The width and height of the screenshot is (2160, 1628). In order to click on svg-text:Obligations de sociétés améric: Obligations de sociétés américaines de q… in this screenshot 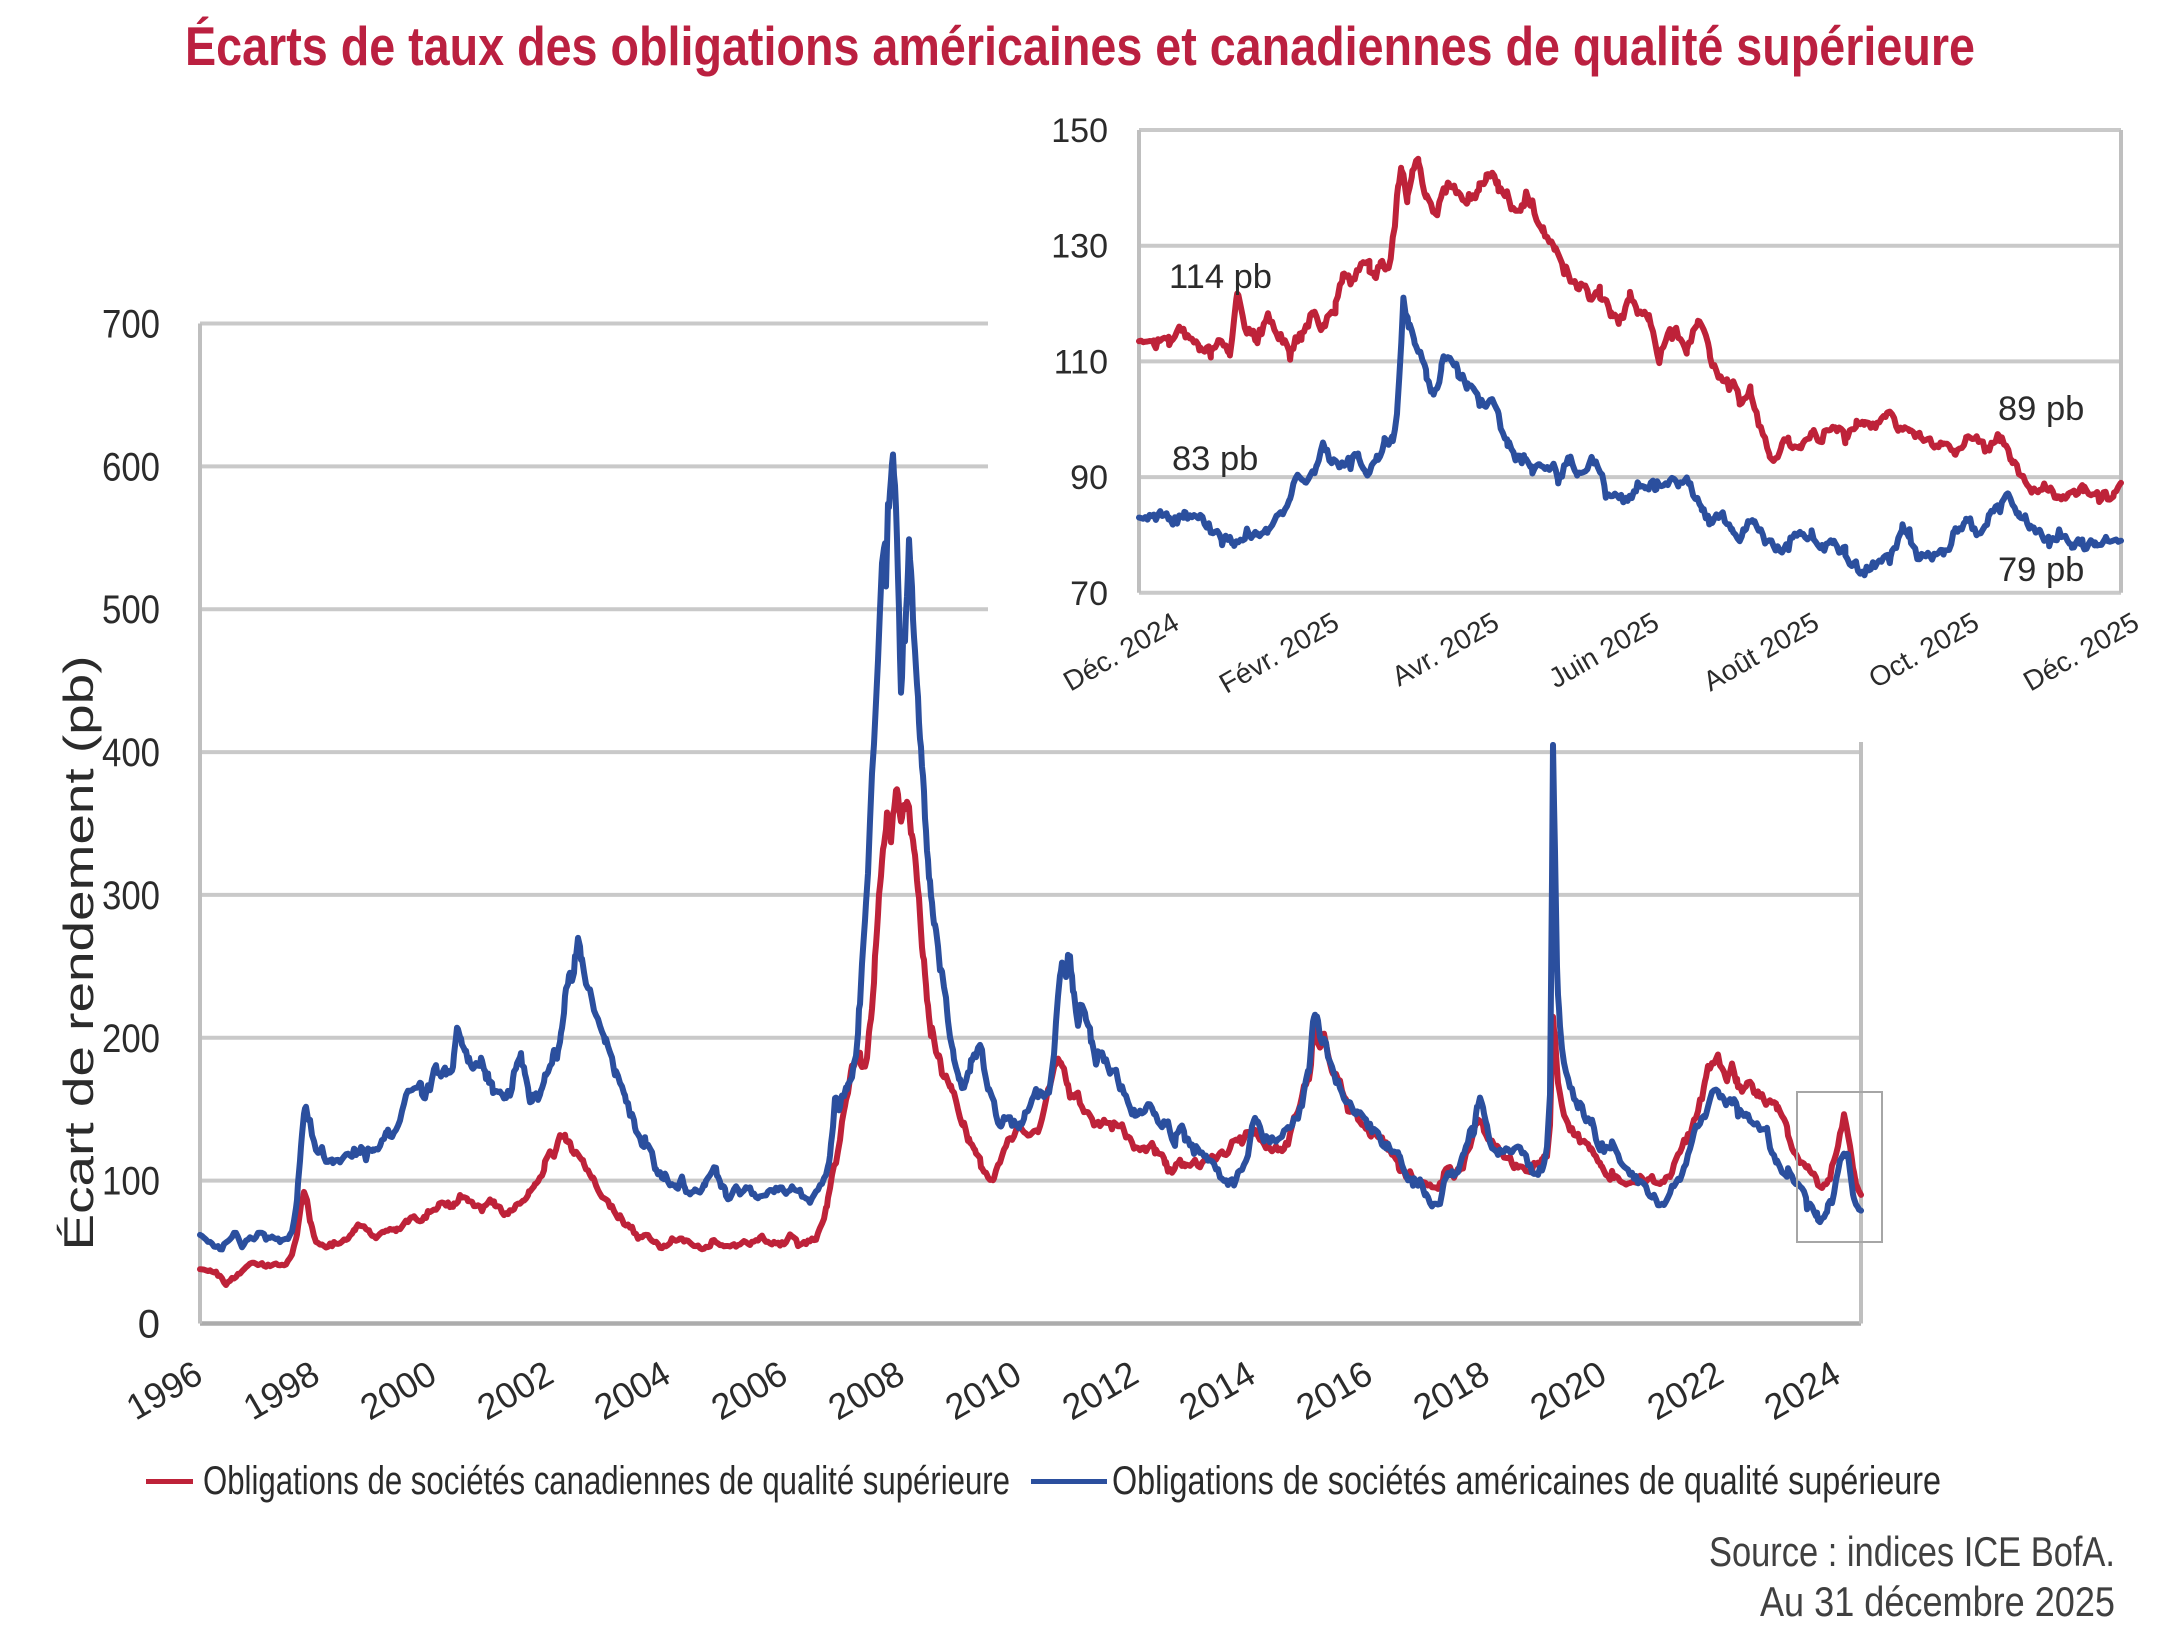, I will do `click(1526, 1481)`.